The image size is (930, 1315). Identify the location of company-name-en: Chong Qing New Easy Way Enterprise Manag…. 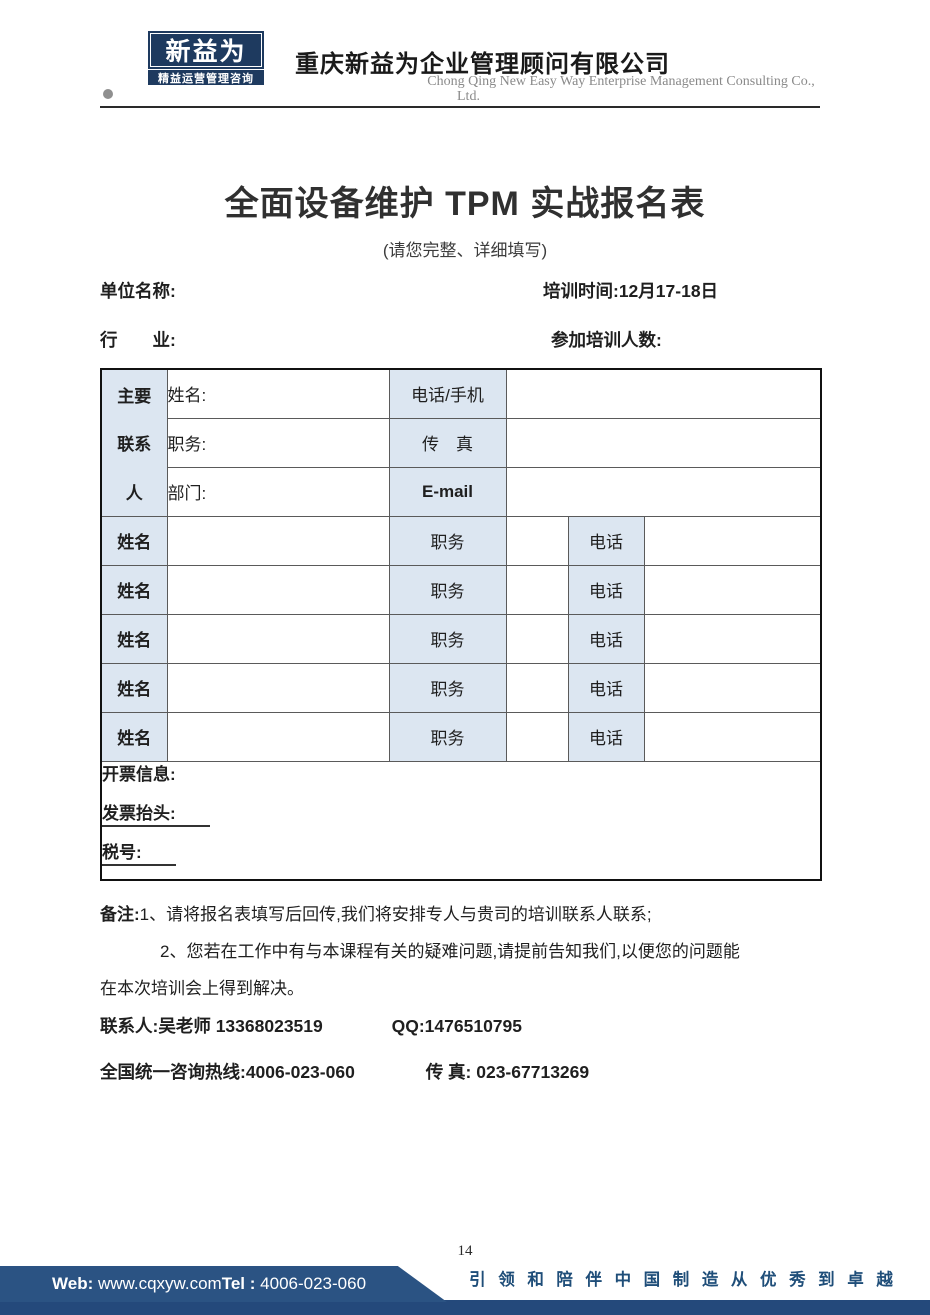
(621, 89).